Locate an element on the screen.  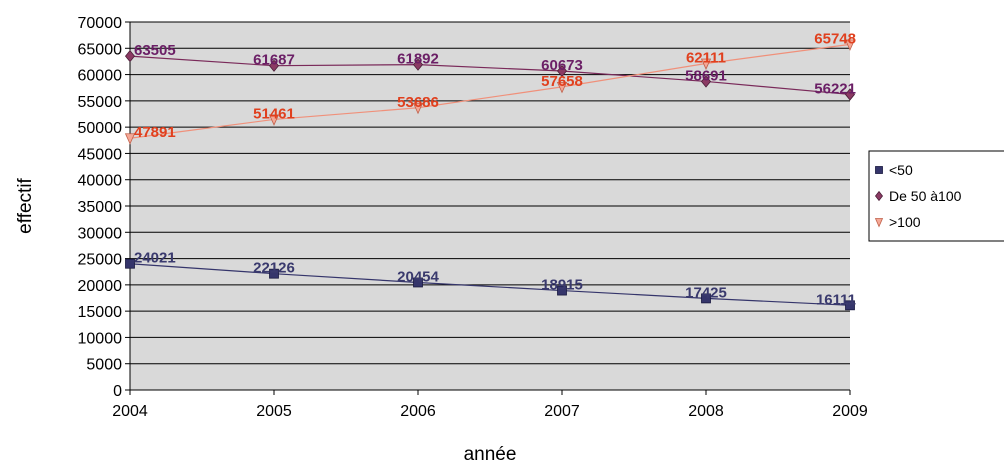
data-label: 62111 is located at coordinates (706, 57).